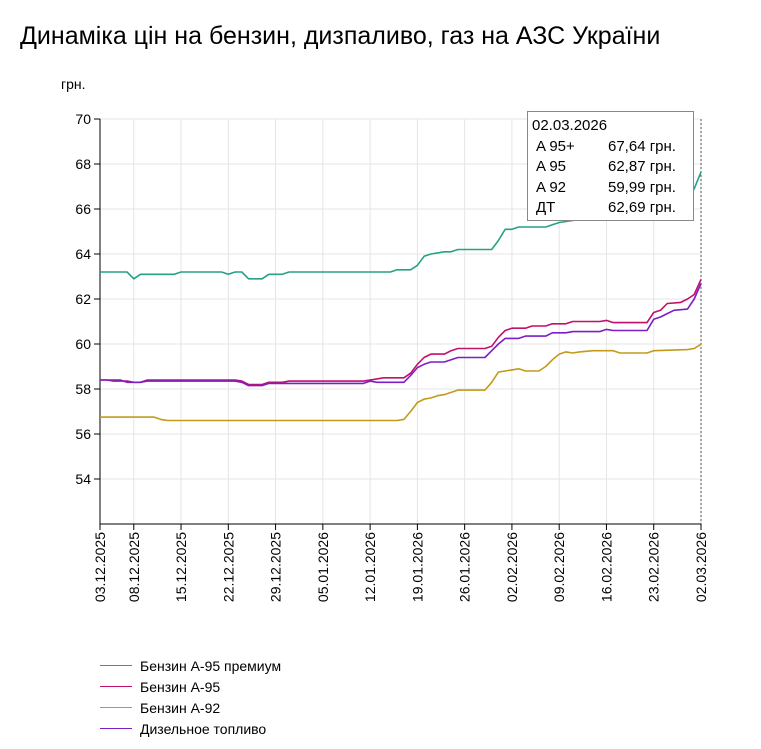 Image resolution: width=761 pixels, height=749 pixels. I want to click on tooltip-row-a92: A 92 59,99 грн., so click(610, 188).